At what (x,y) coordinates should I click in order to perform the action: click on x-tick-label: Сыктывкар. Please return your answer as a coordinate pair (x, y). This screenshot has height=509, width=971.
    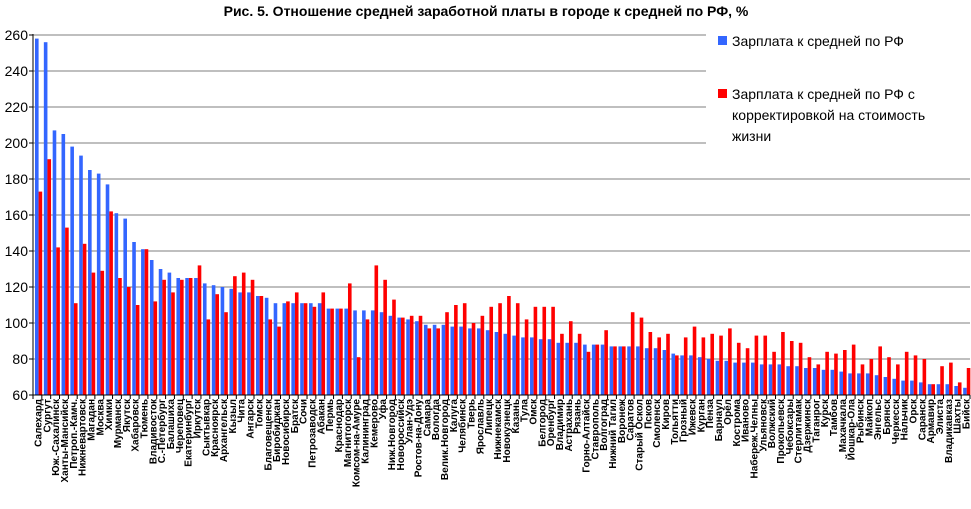
    Looking at the image, I should click on (206, 427).